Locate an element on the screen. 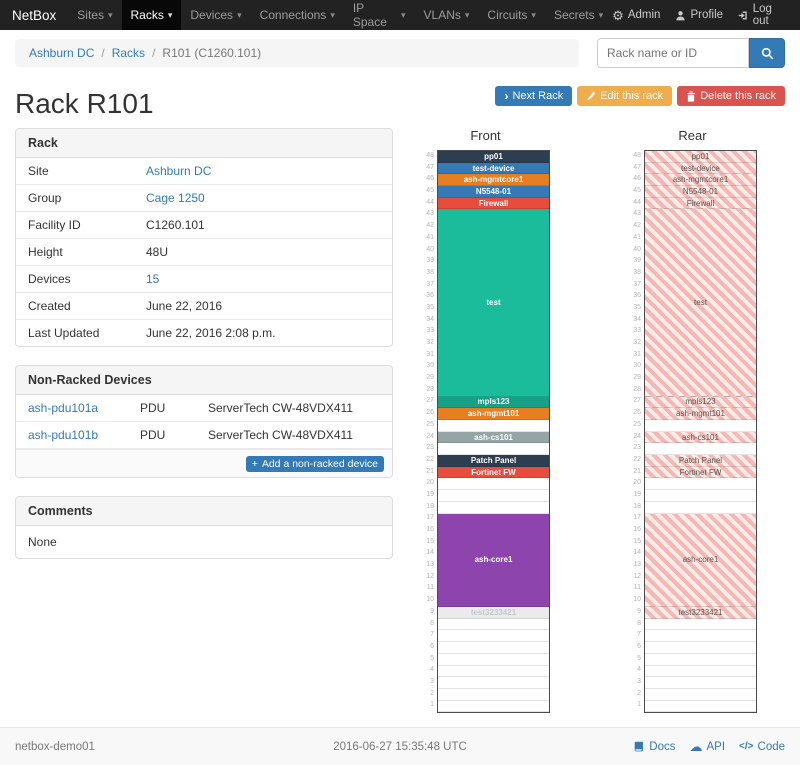 The image size is (800, 765). api-link: ☁ API is located at coordinates (707, 747).